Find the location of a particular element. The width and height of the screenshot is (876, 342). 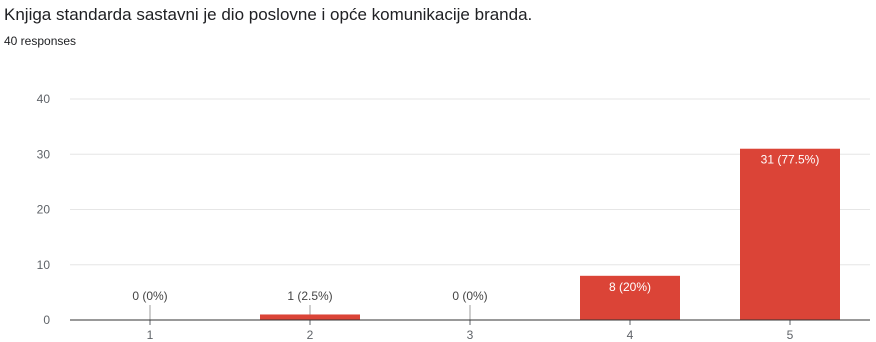

y-tick-label: 10 is located at coordinates (44, 265).